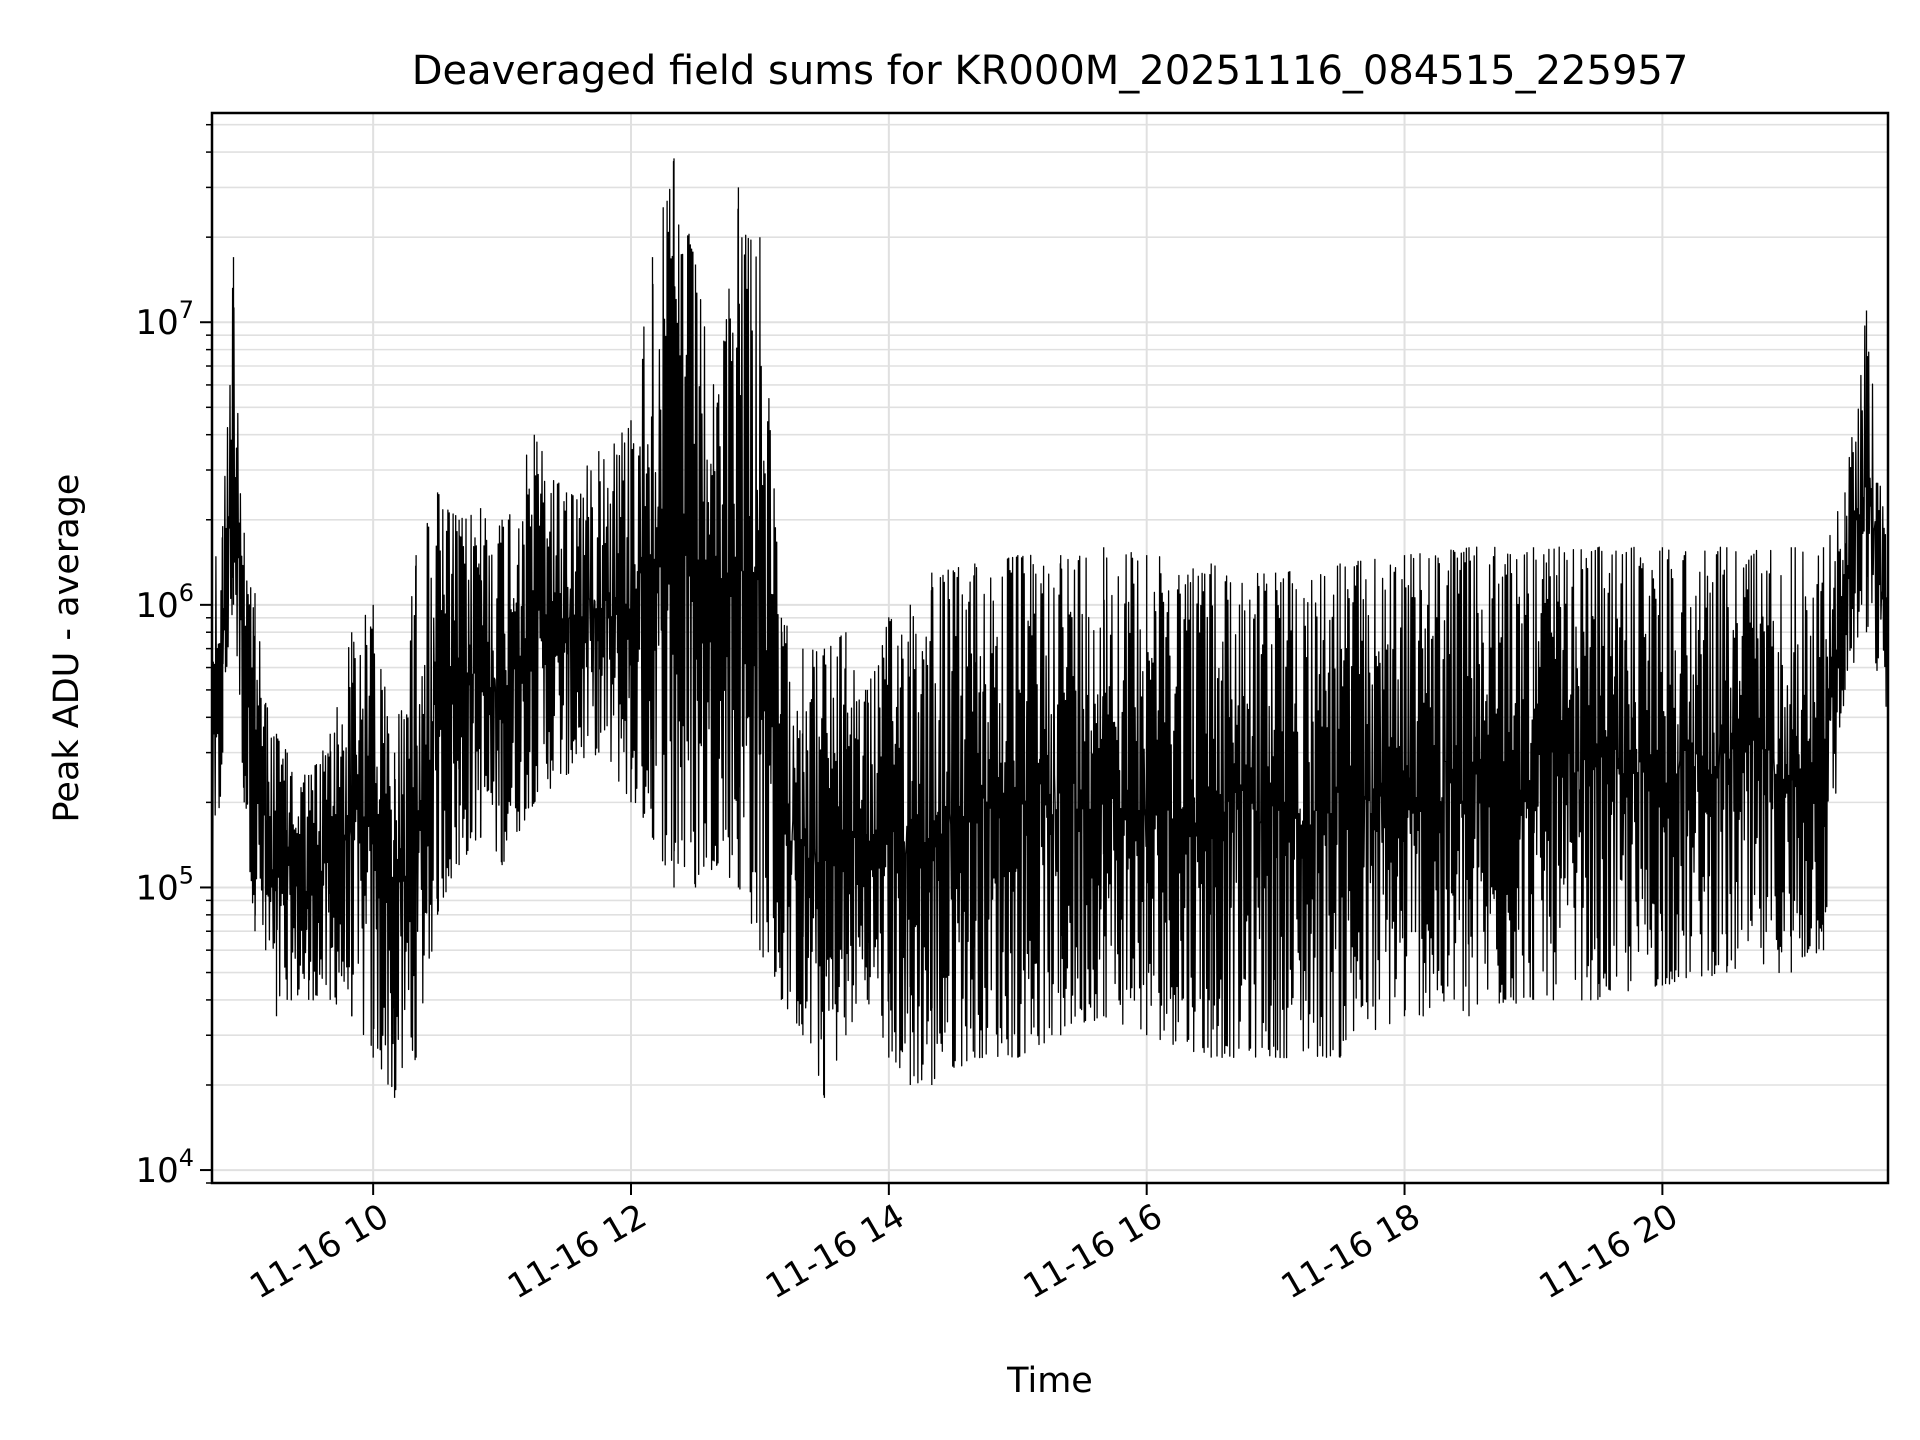 Image resolution: width=1920 pixels, height=1440 pixels. Describe the element at coordinates (186, 1158) in the screenshot. I see `y-tick-exponent: 4` at that location.